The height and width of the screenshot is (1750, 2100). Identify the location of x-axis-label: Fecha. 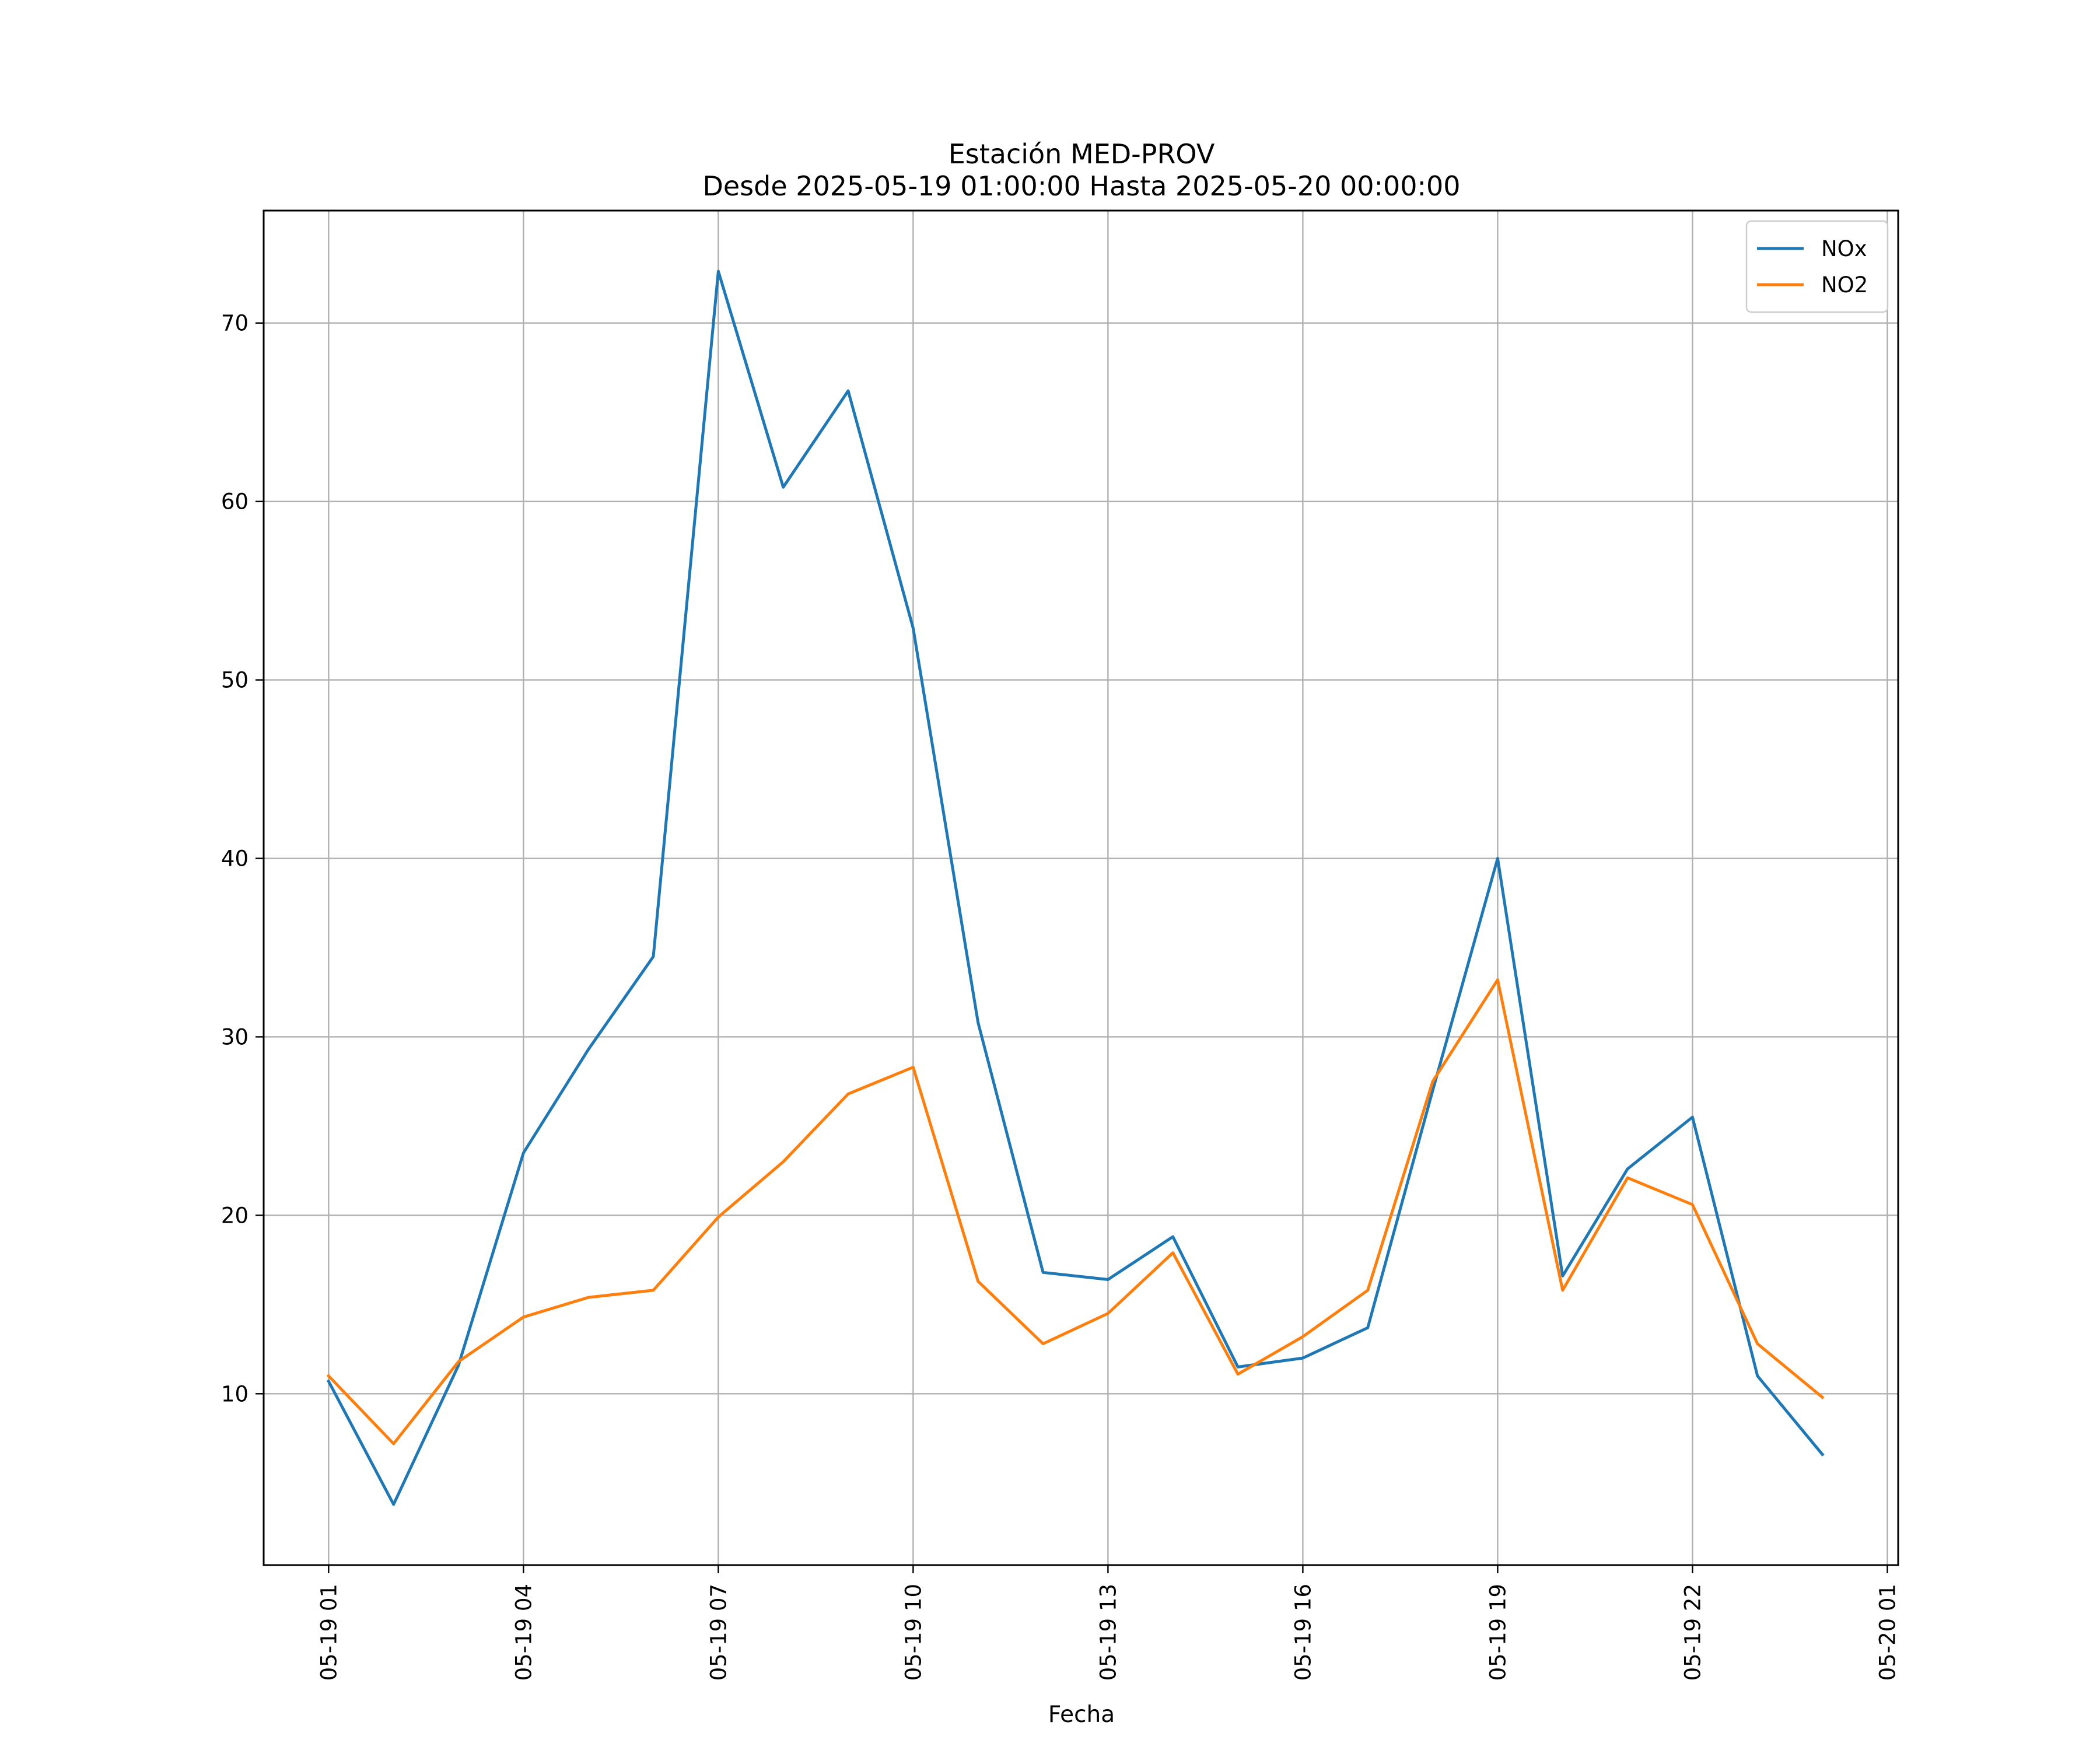
(1081, 1715).